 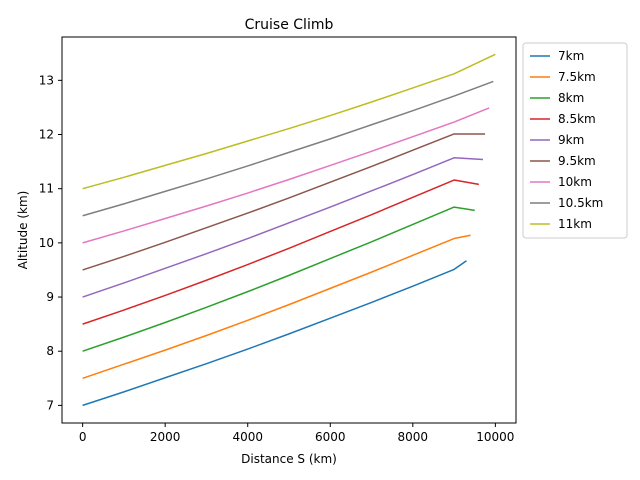 What do you see at coordinates (575, 182) in the screenshot?
I see `legend-entry: 10km` at bounding box center [575, 182].